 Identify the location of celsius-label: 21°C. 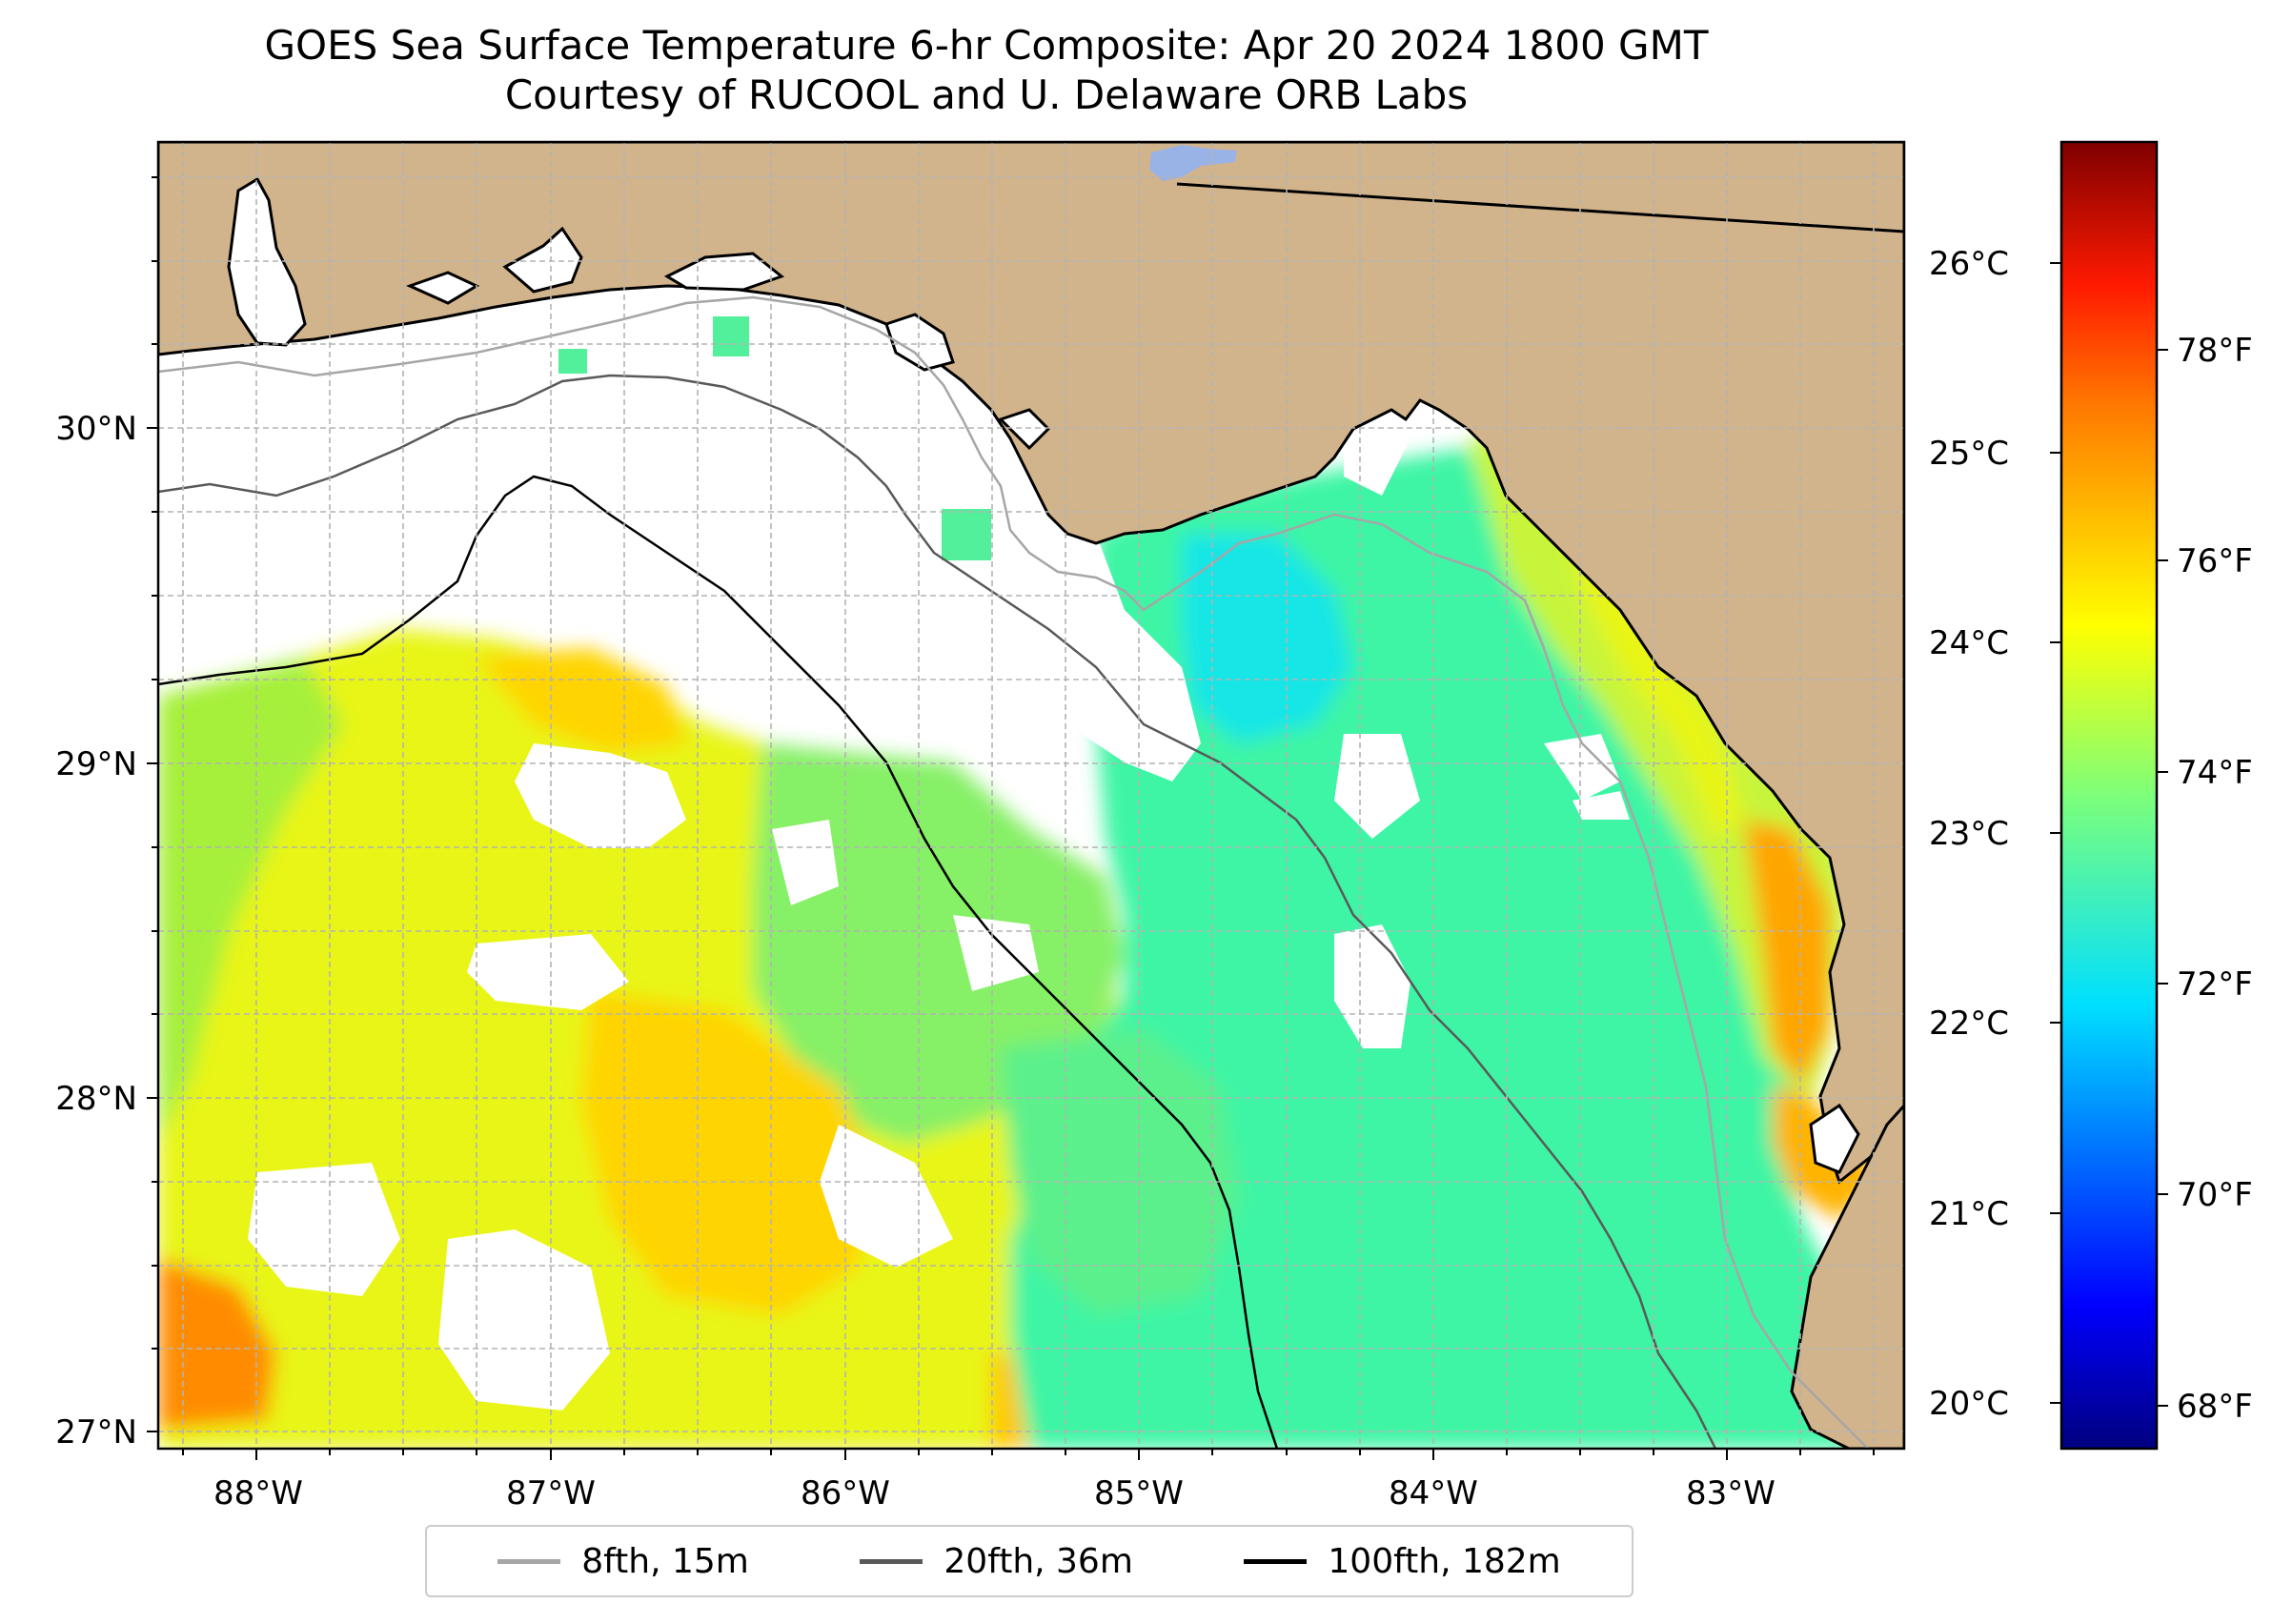
(1969, 1214).